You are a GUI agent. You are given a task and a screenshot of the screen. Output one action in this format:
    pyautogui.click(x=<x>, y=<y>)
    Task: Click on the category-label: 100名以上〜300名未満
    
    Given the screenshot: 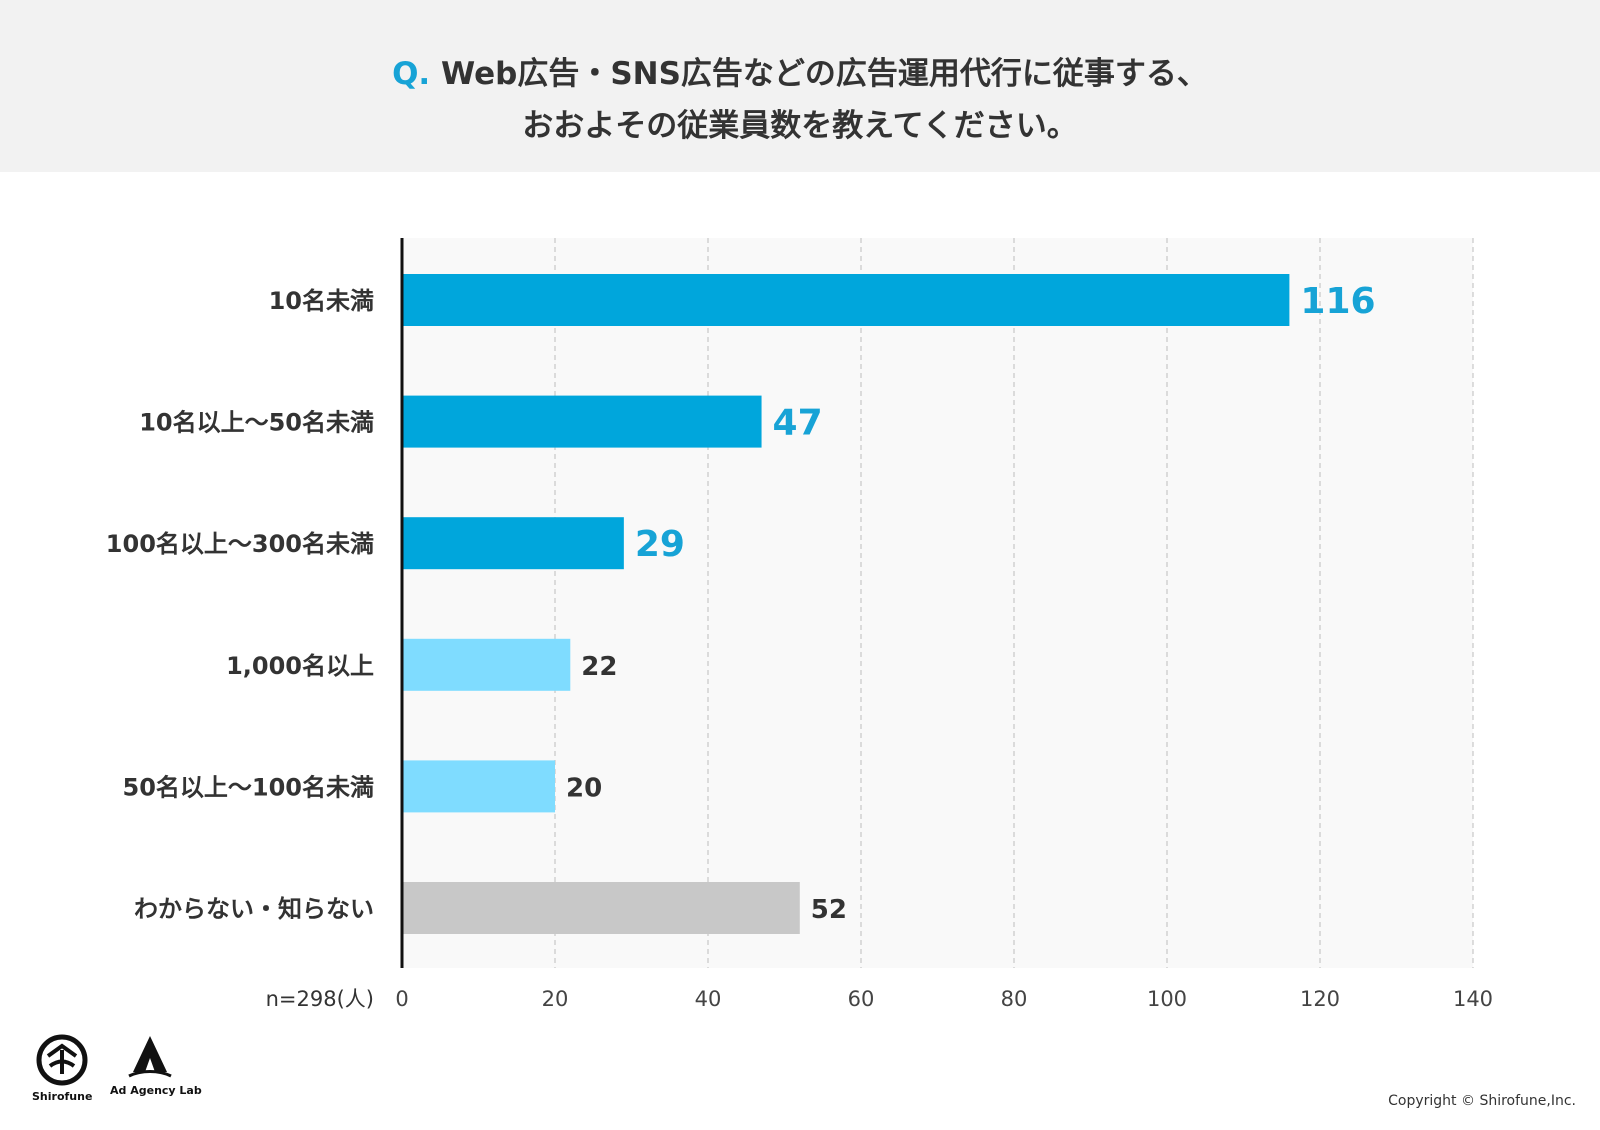 What is the action you would take?
    pyautogui.click(x=240, y=544)
    